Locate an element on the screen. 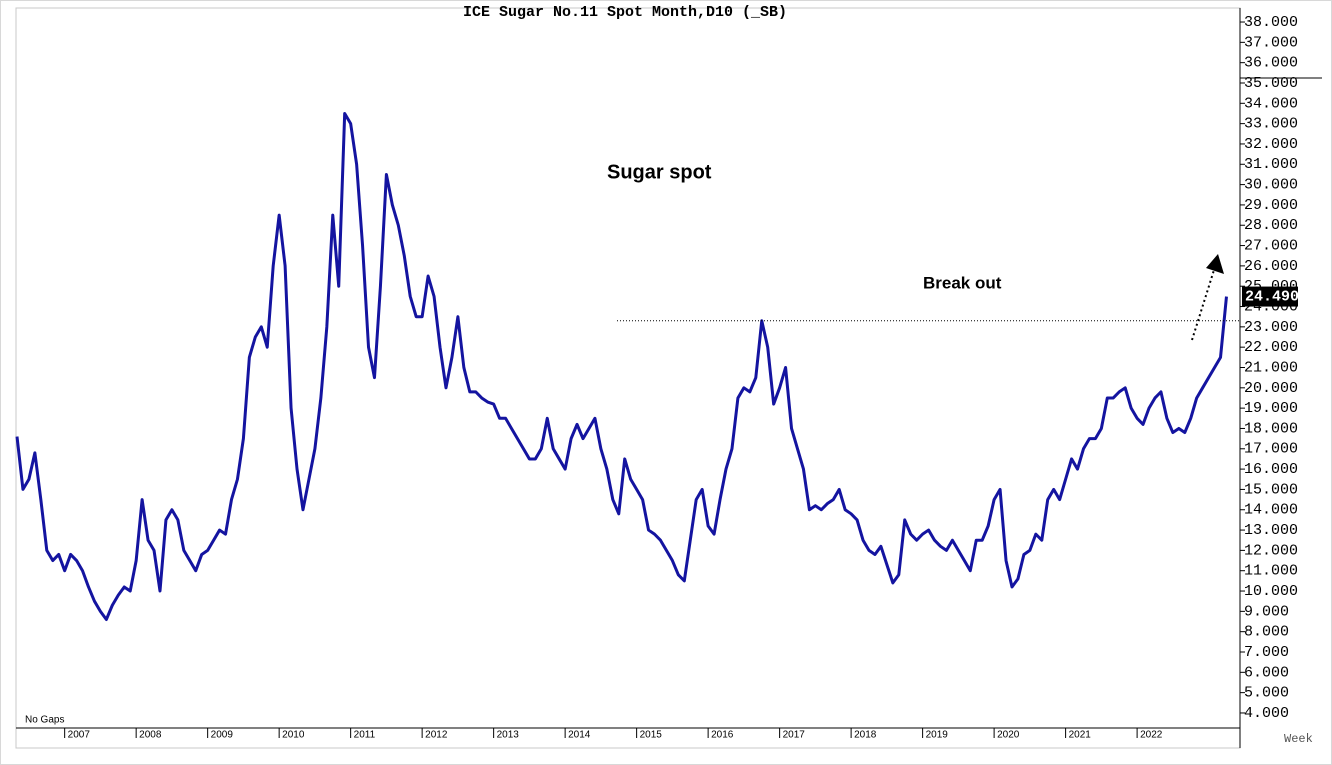  y-tick-label: 16.000 is located at coordinates (1271, 469).